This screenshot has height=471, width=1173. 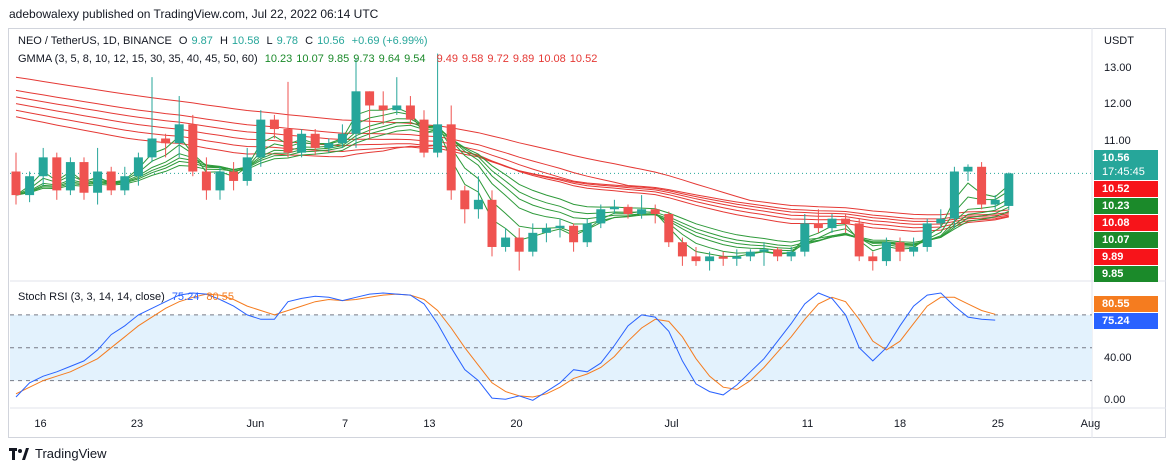 I want to click on gmma-short-tag: 10.23, so click(x=1126, y=206).